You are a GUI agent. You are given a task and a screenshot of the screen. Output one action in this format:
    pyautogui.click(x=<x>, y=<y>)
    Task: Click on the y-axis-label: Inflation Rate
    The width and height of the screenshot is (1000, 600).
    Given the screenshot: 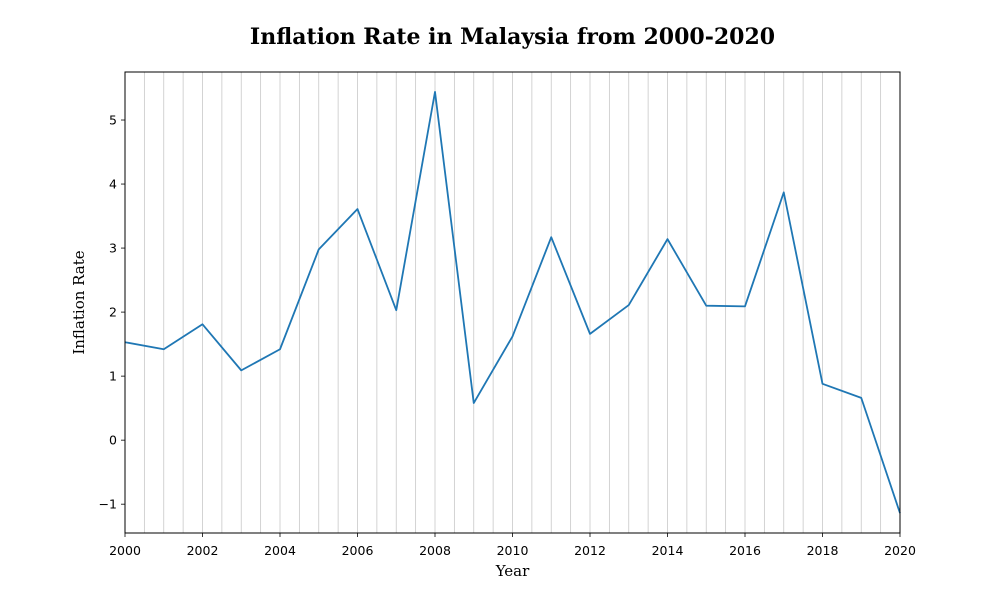 What is the action you would take?
    pyautogui.click(x=79, y=302)
    